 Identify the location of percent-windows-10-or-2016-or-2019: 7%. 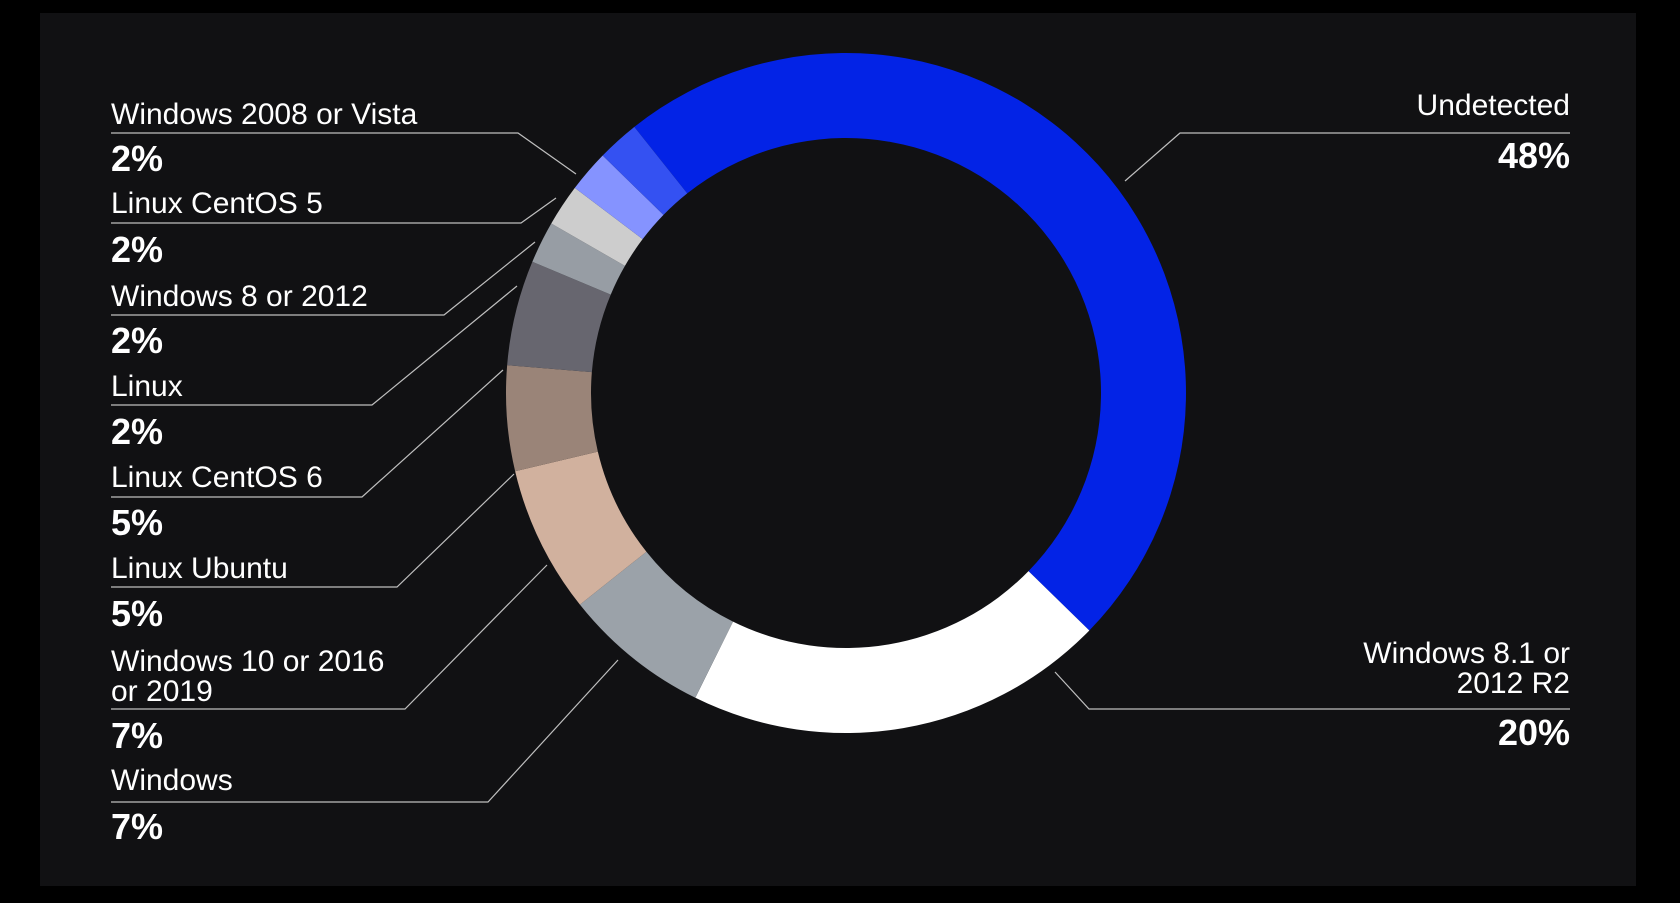
(137, 735).